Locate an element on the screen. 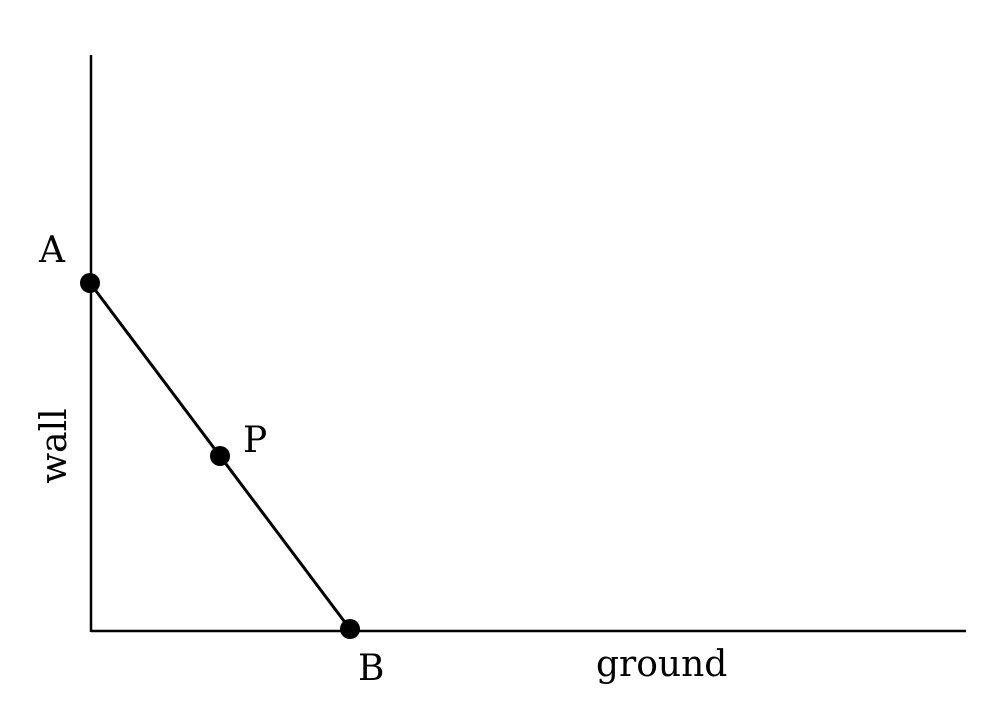  wall-label: wall is located at coordinates (54, 445).